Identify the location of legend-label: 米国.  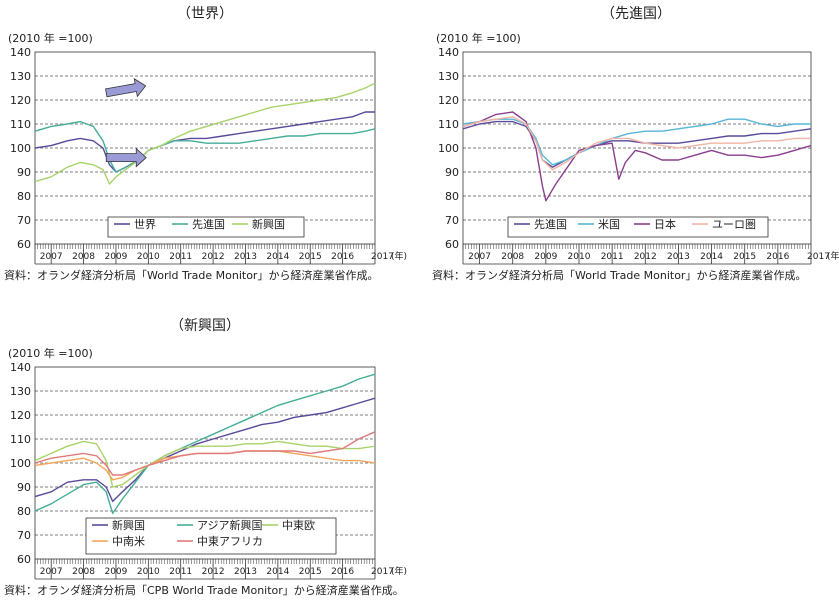
(609, 224).